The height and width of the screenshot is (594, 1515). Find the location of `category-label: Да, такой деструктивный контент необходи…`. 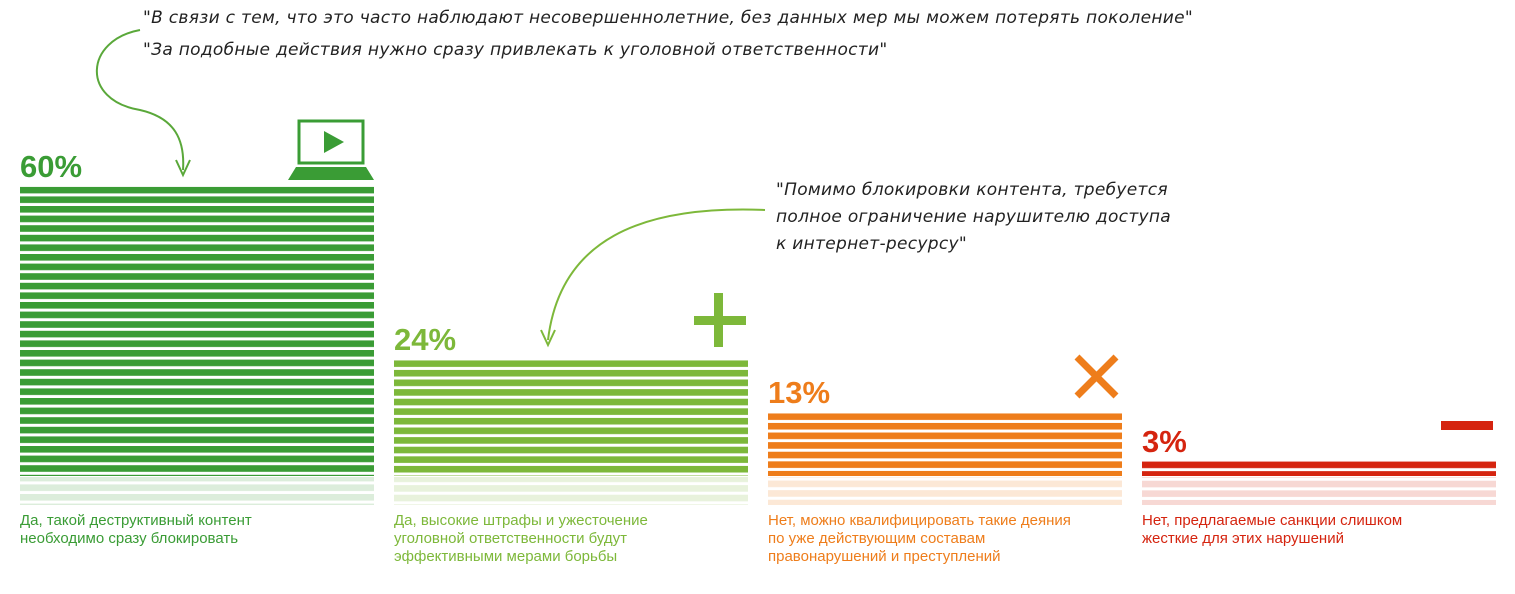

category-label: Да, такой деструктивный контент необходи… is located at coordinates (136, 529).